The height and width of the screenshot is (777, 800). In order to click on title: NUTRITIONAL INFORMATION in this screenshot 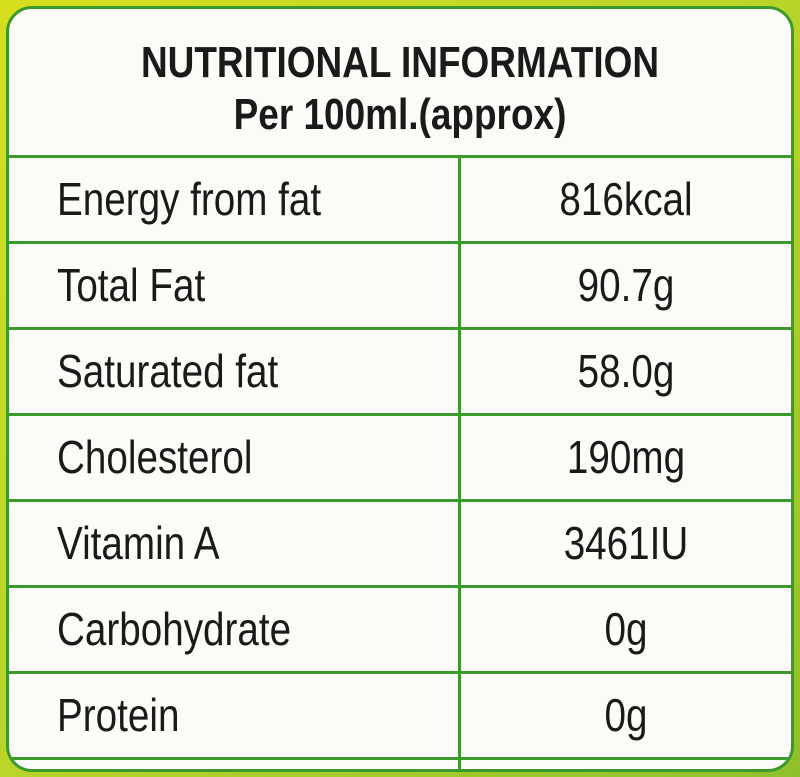, I will do `click(400, 62)`.